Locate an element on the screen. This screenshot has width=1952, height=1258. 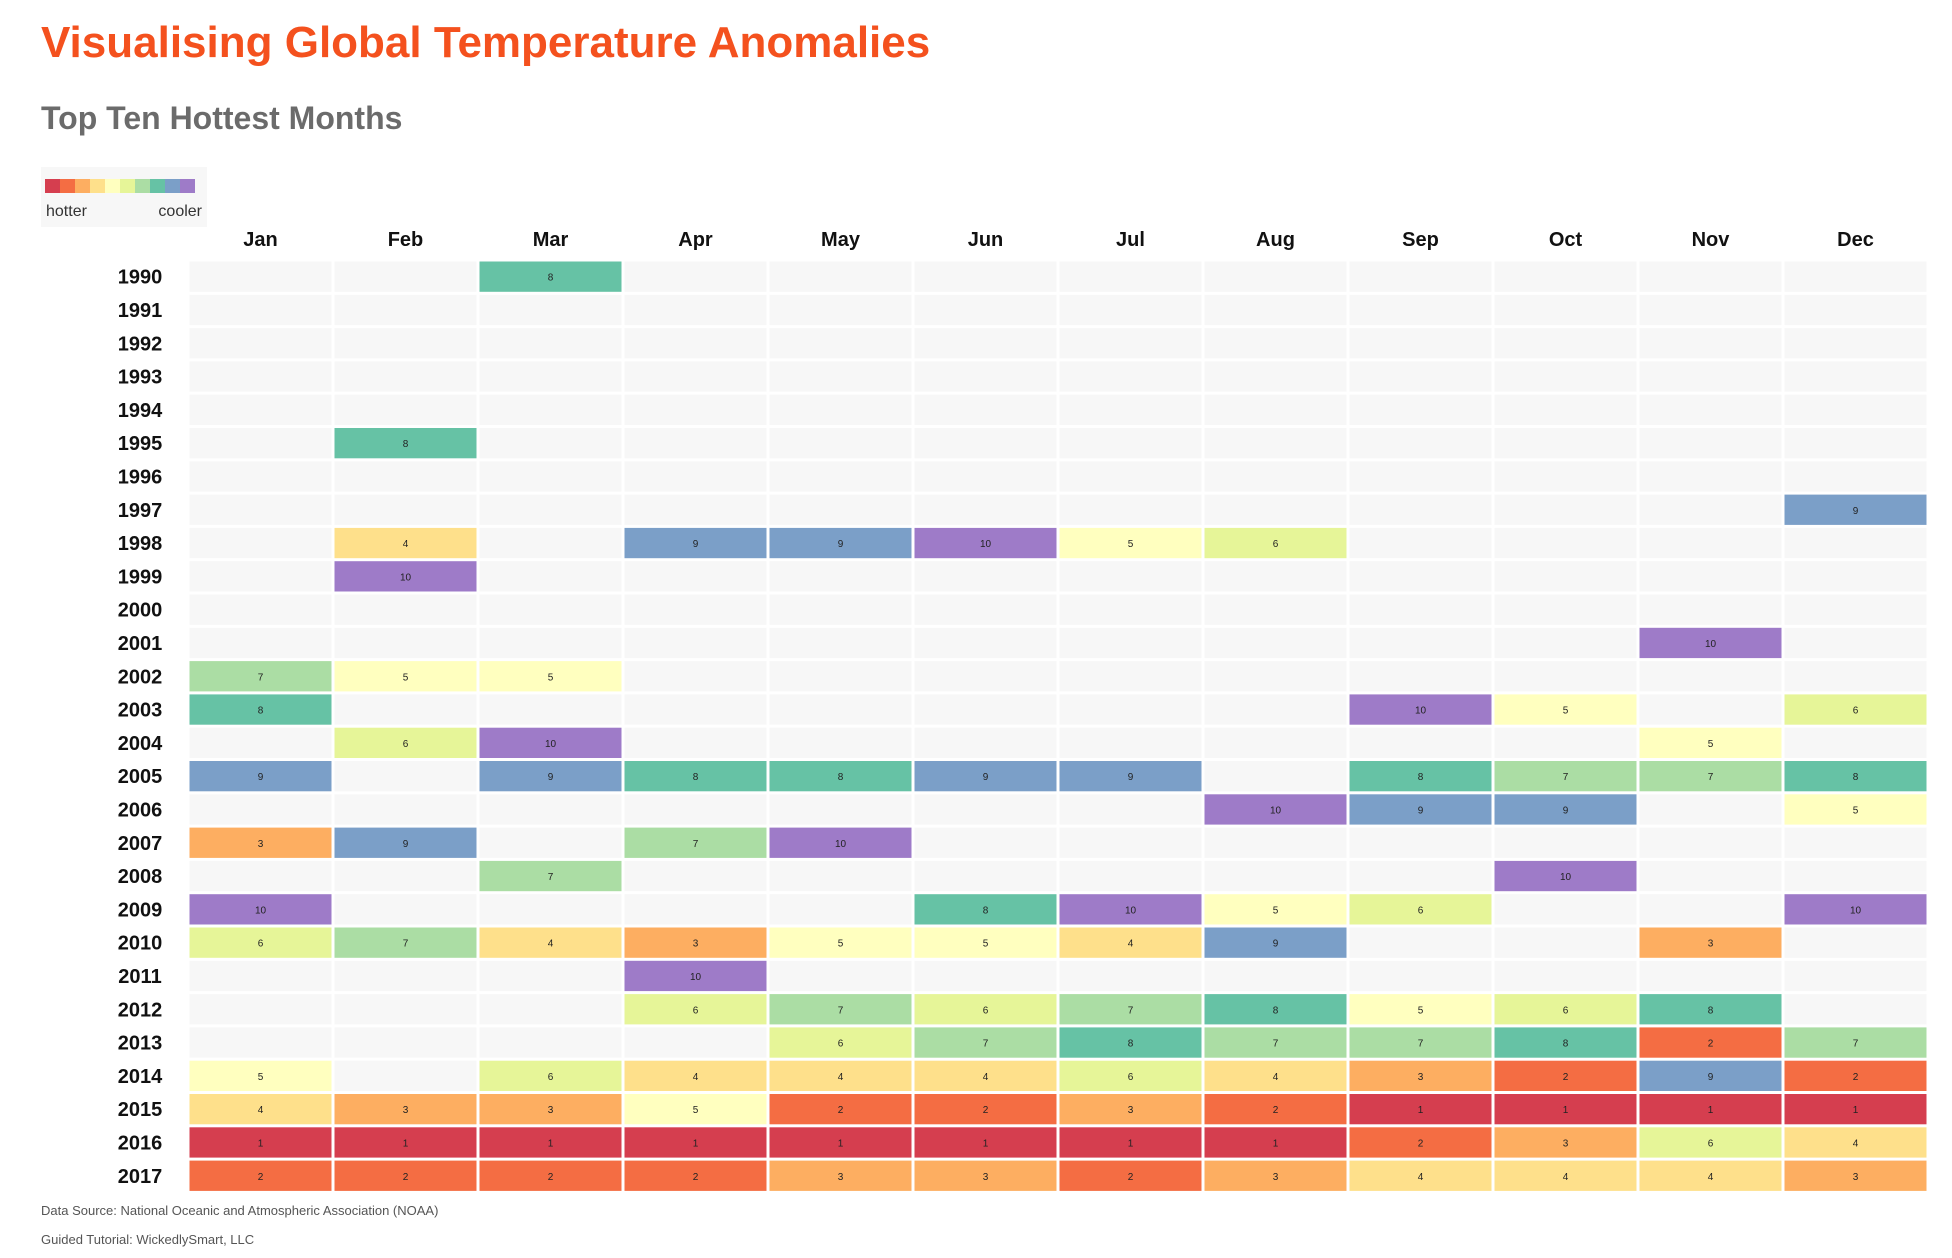
cell-rank-label: 5 is located at coordinates (1131, 544).